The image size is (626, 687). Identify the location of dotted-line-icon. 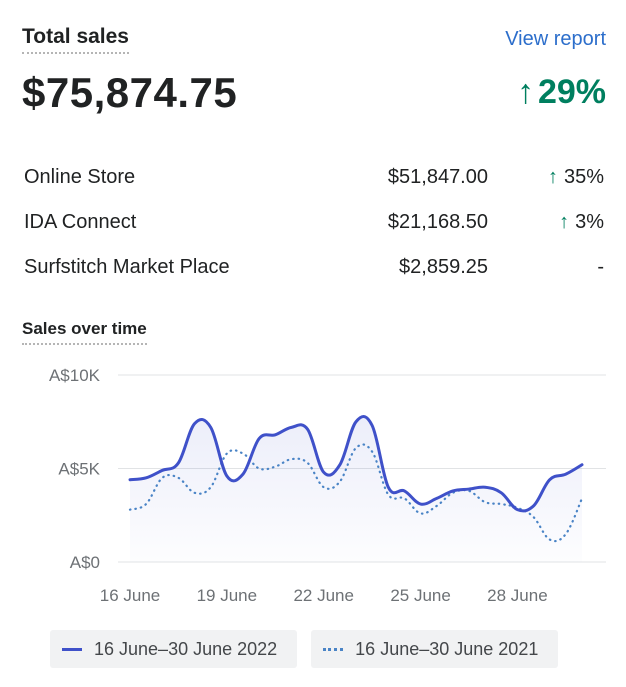
(333, 649).